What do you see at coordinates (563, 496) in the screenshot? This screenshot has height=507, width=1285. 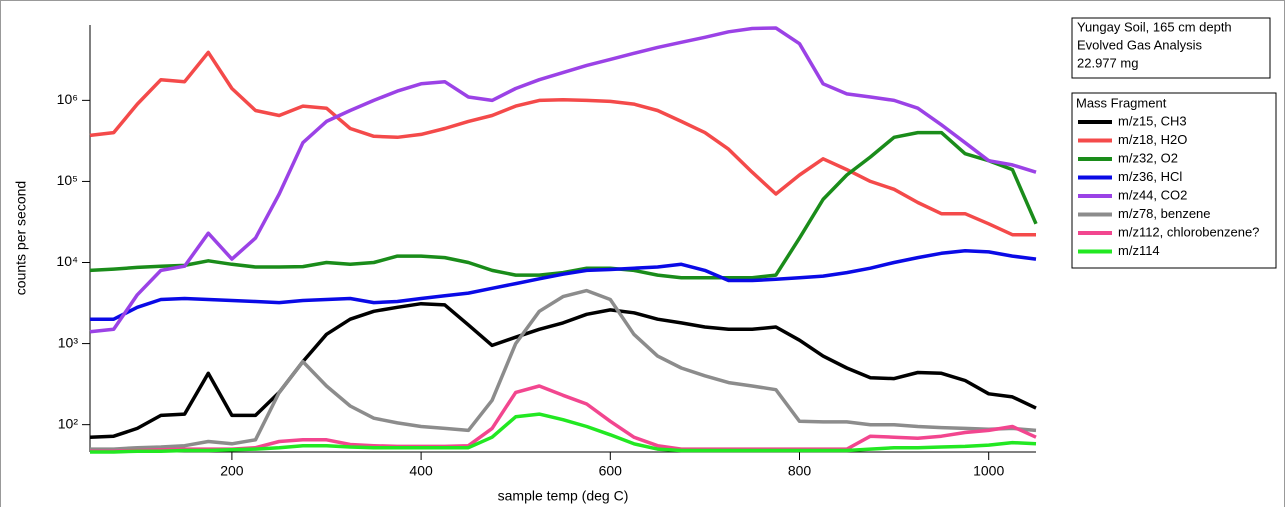 I see `x-axis-label: sample temp (deg C)` at bounding box center [563, 496].